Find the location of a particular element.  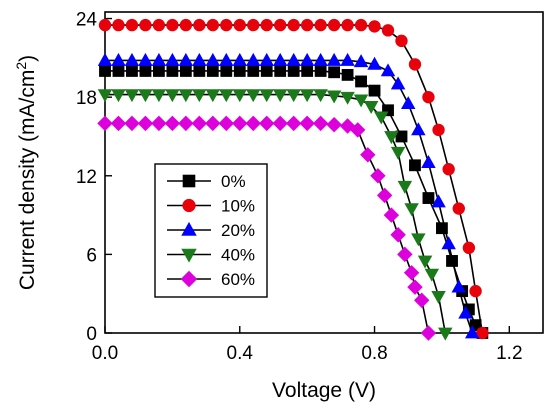

y-tick-label: 18 is located at coordinates (86, 98).